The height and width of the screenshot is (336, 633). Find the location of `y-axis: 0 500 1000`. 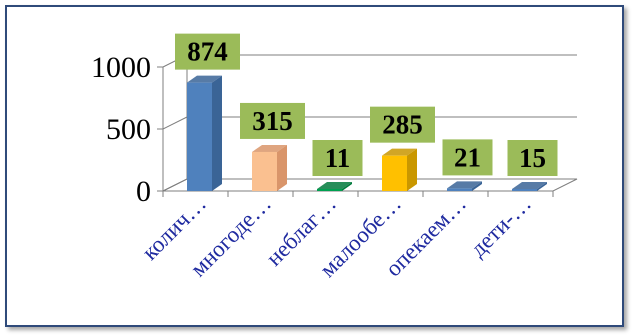

y-axis: 0 500 1000 is located at coordinates (127, 129).